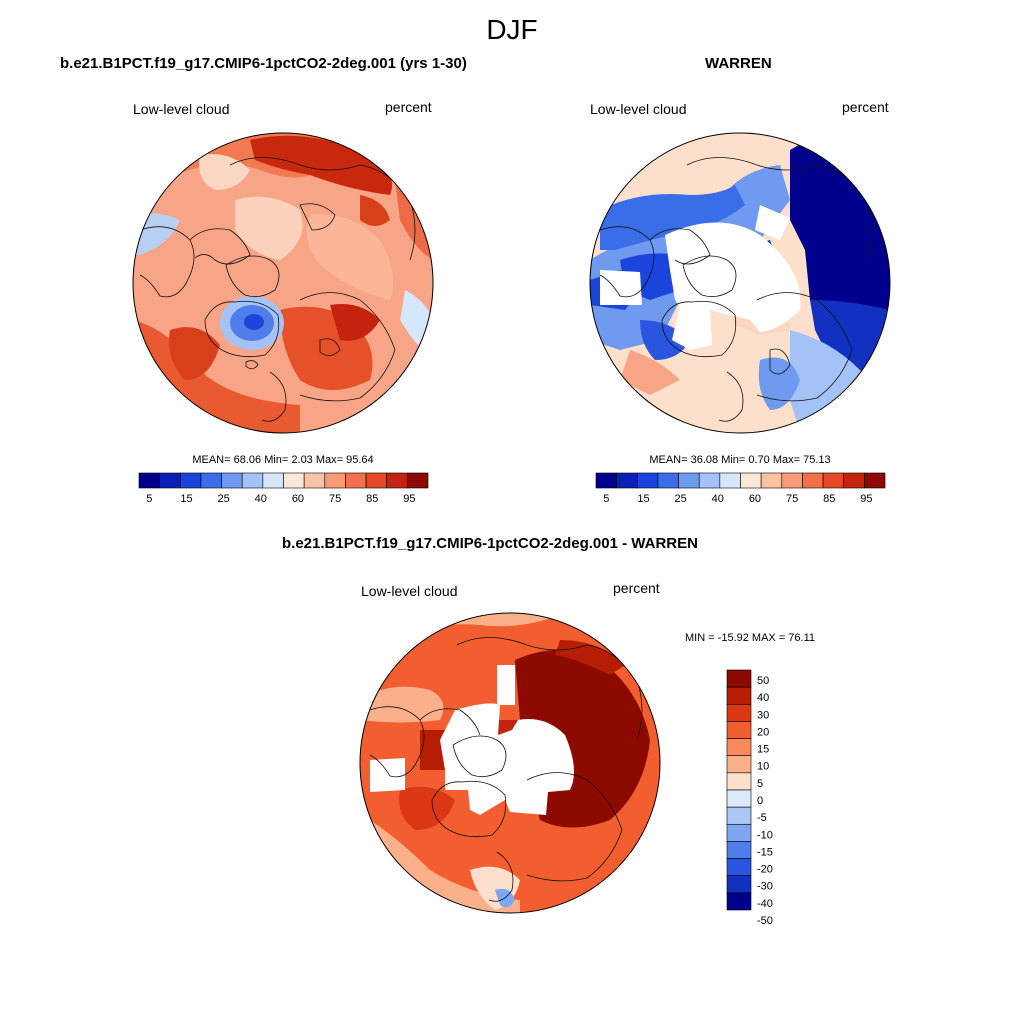 The height and width of the screenshot is (1024, 1024). I want to click on panel1-stats: MEAN= 68.06 Min= 2.03 Max= 95.64, so click(282, 460).